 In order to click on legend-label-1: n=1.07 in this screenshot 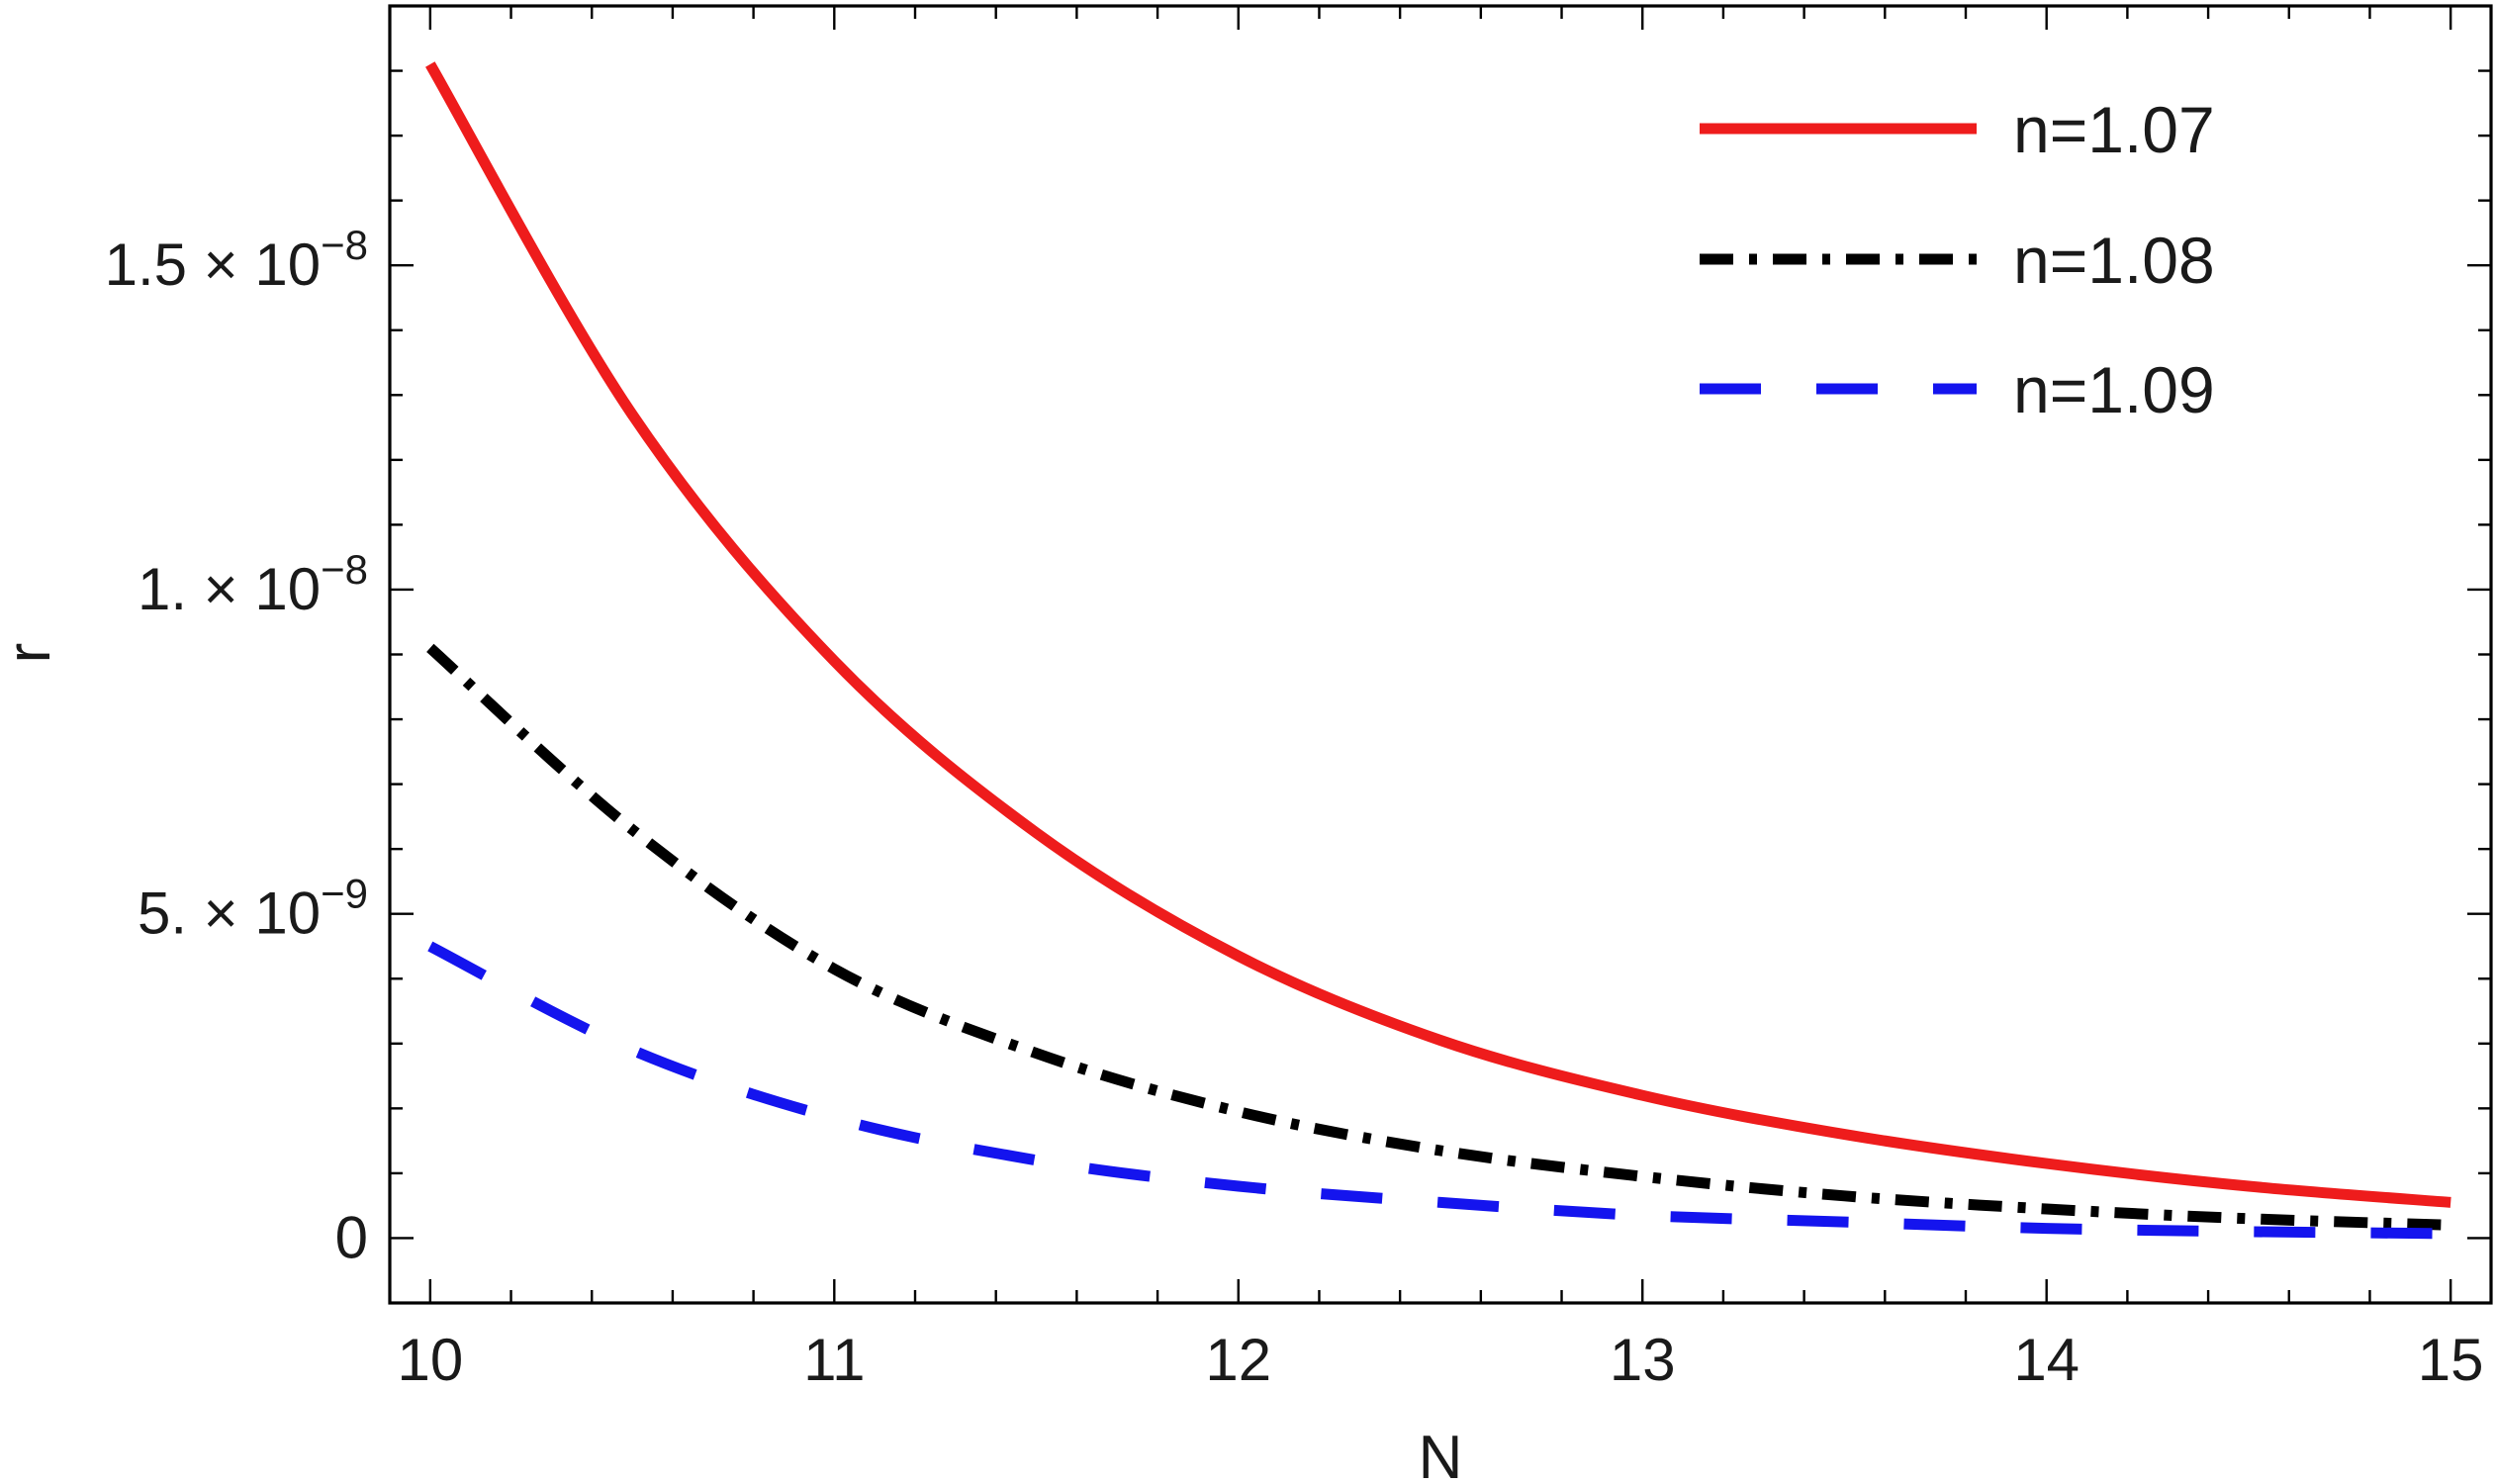, I will do `click(2114, 129)`.